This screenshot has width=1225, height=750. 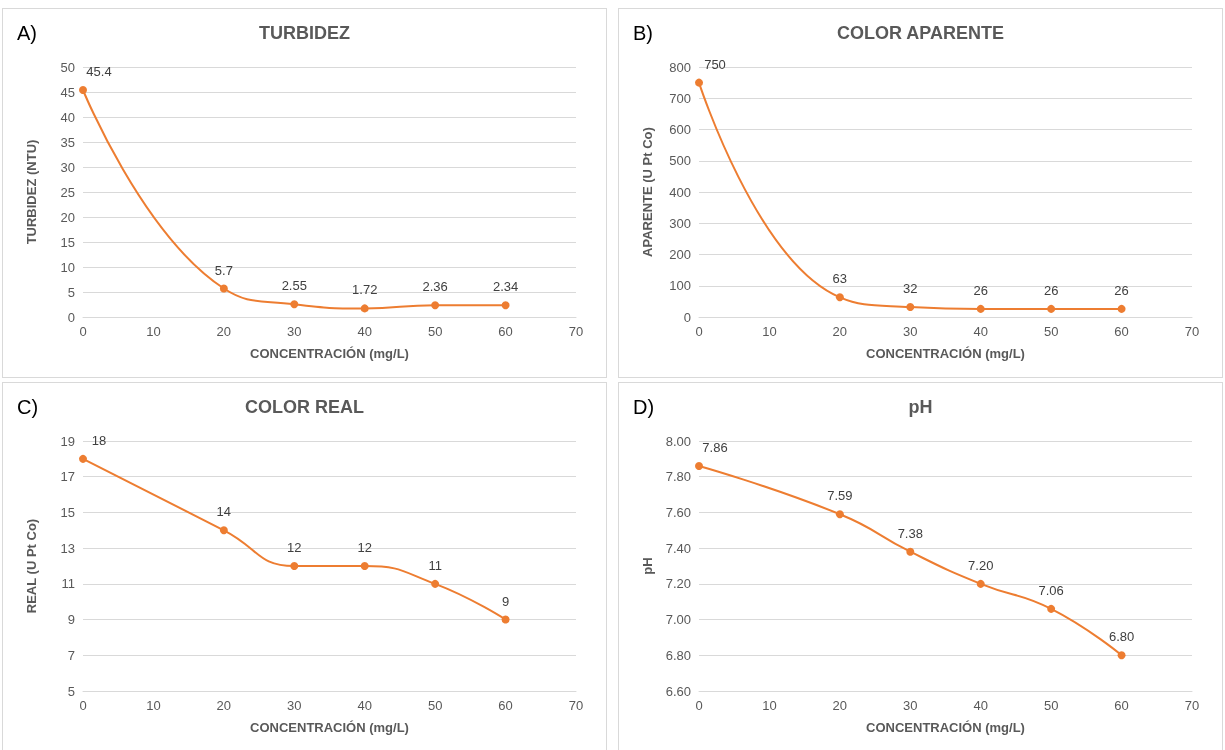 What do you see at coordinates (505, 601) in the screenshot?
I see `data-label: 9` at bounding box center [505, 601].